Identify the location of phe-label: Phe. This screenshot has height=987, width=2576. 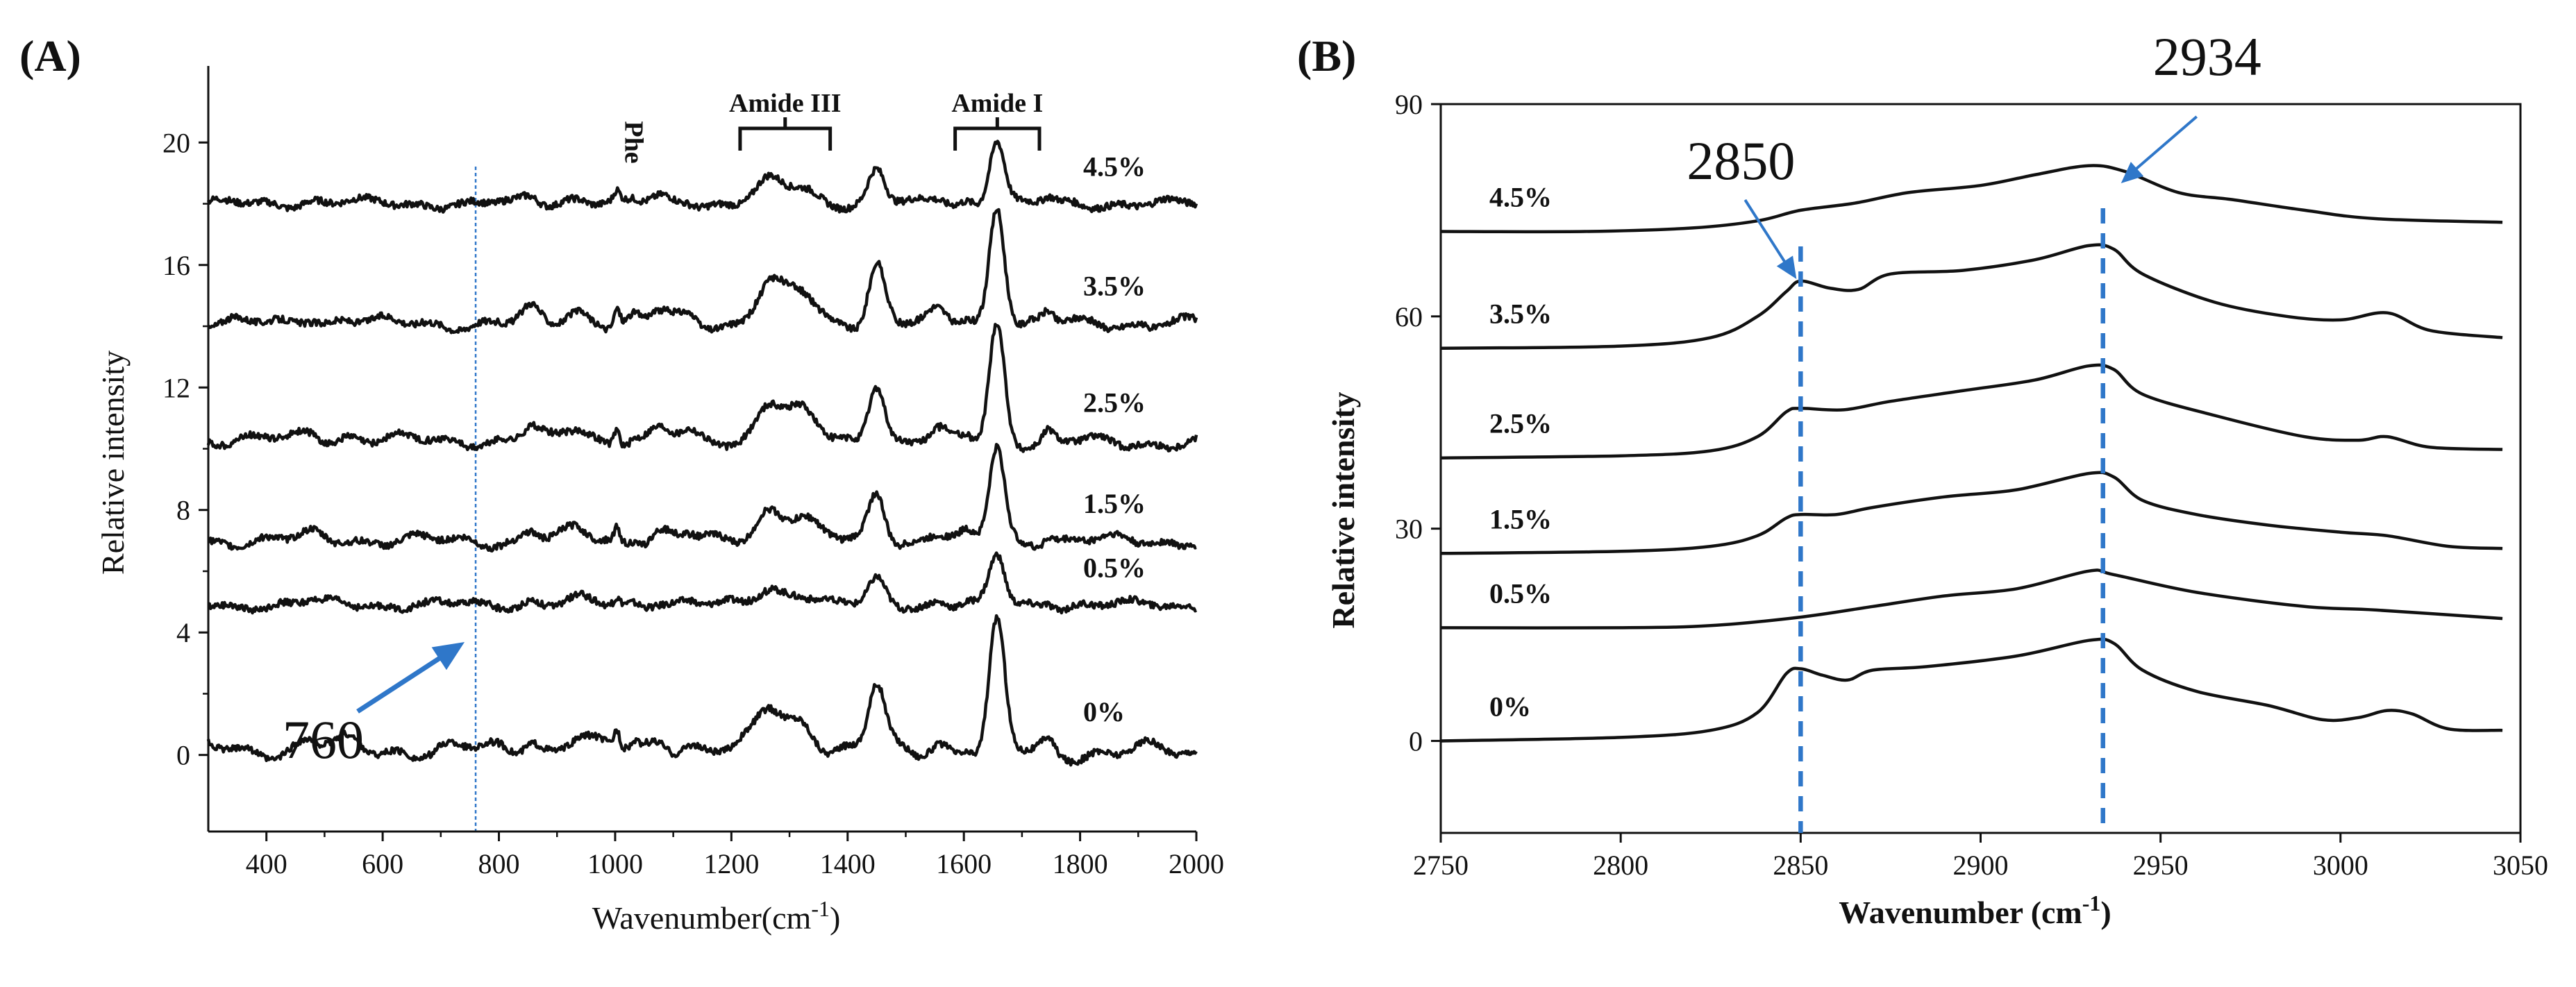
(633, 142).